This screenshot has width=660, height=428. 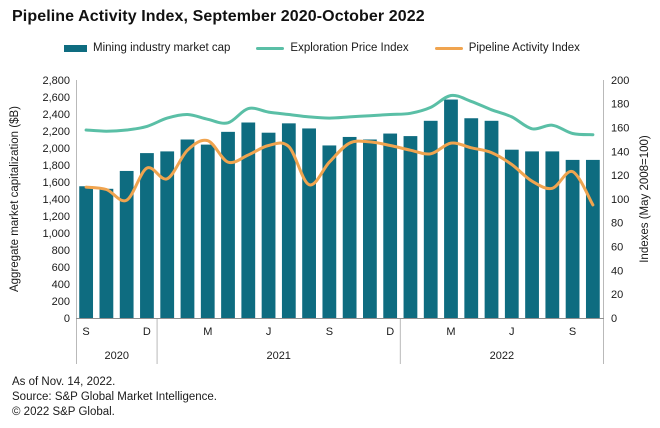 I want to click on left-axis-tick: 1,400, so click(x=56, y=200).